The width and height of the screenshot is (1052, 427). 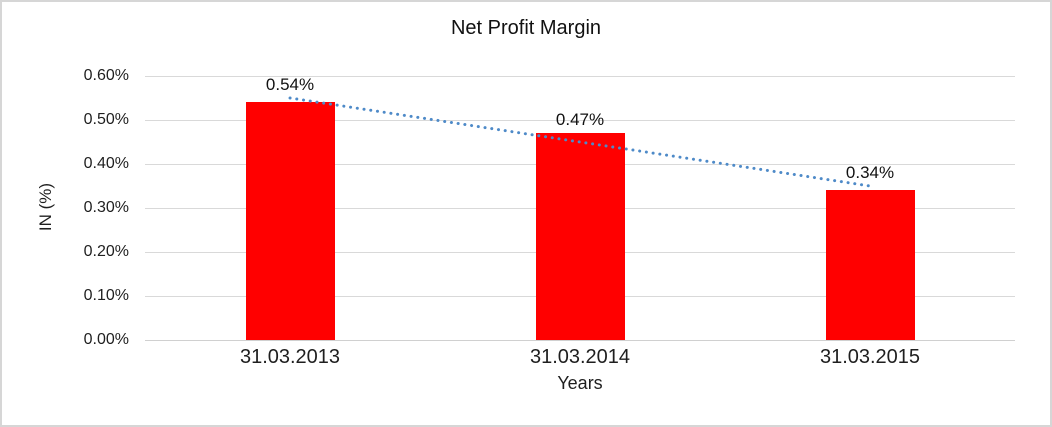 What do you see at coordinates (580, 236) in the screenshot?
I see `bar-31.03.2014` at bounding box center [580, 236].